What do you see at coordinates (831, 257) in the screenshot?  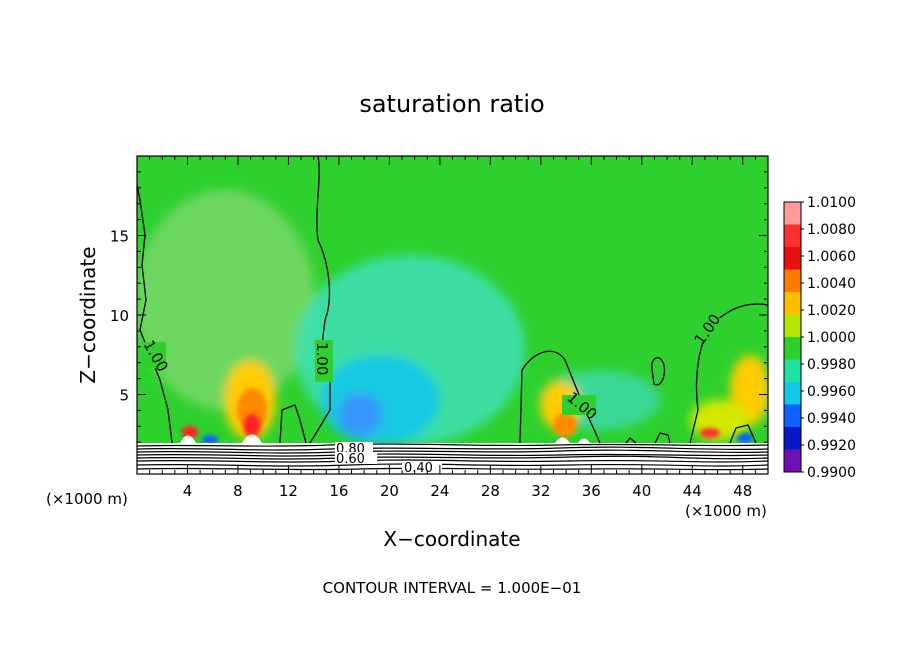 I see `colorbar-label: 1.0060` at bounding box center [831, 257].